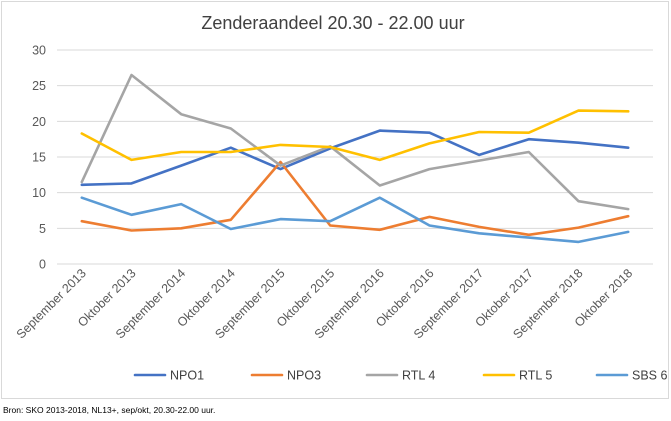 The width and height of the screenshot is (671, 421). I want to click on y-tick-label: 20, so click(39, 122).